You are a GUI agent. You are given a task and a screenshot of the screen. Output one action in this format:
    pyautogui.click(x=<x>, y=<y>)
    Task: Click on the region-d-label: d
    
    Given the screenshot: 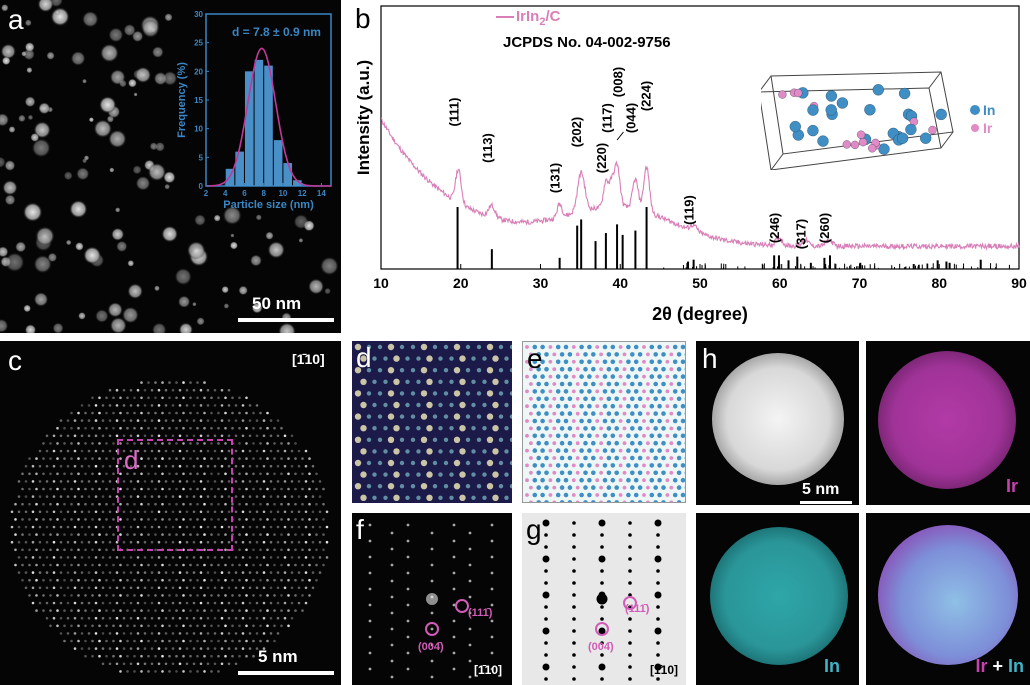 What is the action you would take?
    pyautogui.click(x=131, y=460)
    